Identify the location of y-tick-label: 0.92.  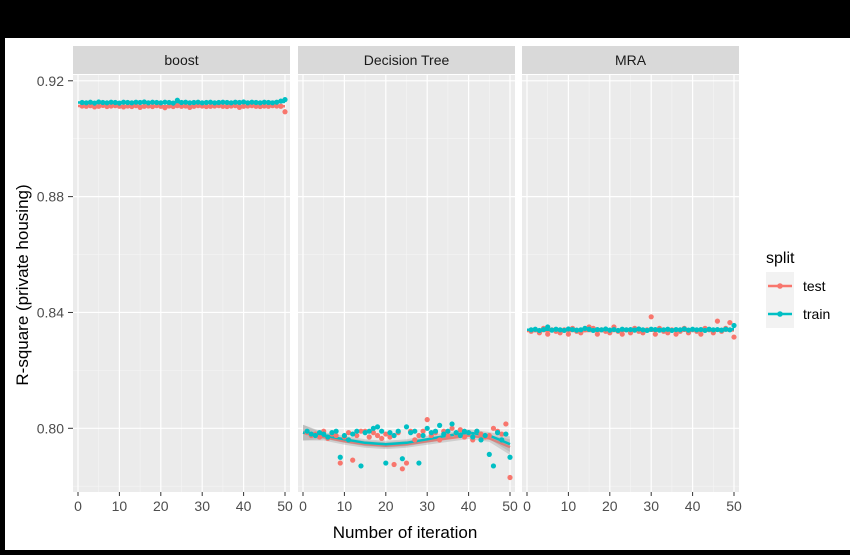
(50, 81).